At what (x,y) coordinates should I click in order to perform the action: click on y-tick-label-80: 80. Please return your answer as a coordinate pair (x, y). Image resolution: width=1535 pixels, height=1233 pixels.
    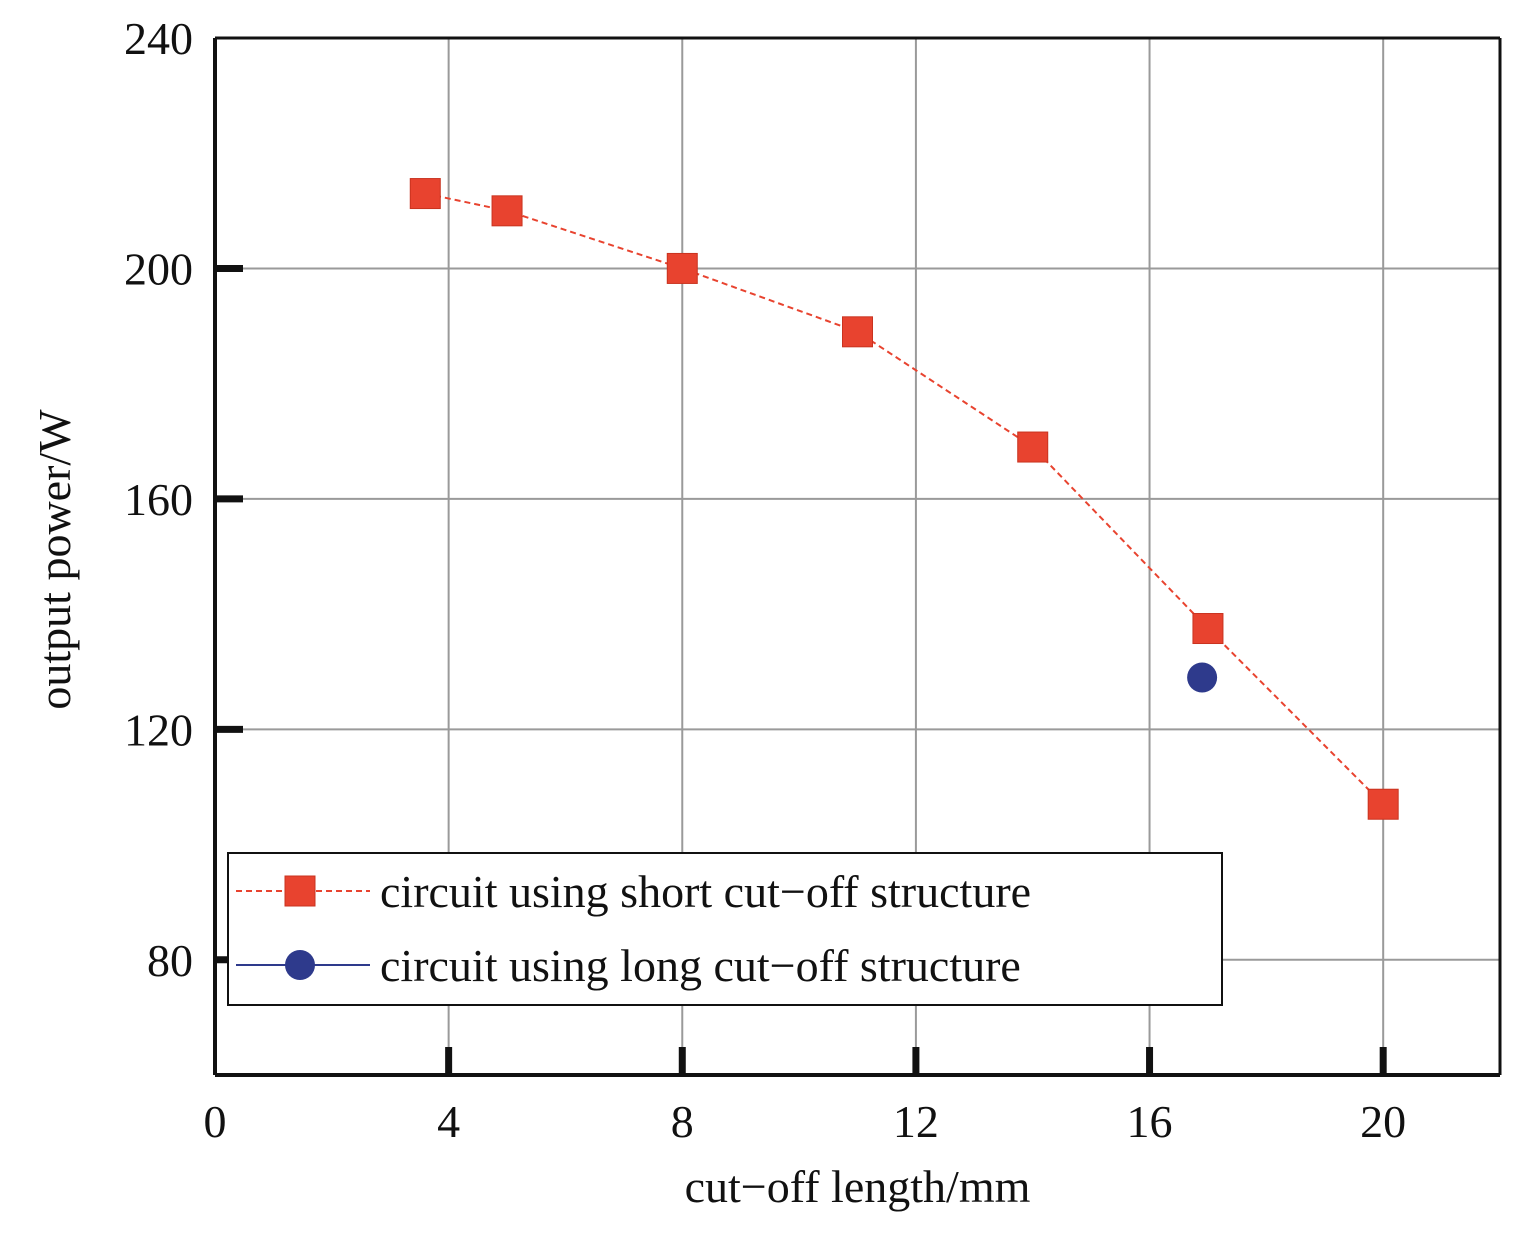
    Looking at the image, I should click on (170, 960).